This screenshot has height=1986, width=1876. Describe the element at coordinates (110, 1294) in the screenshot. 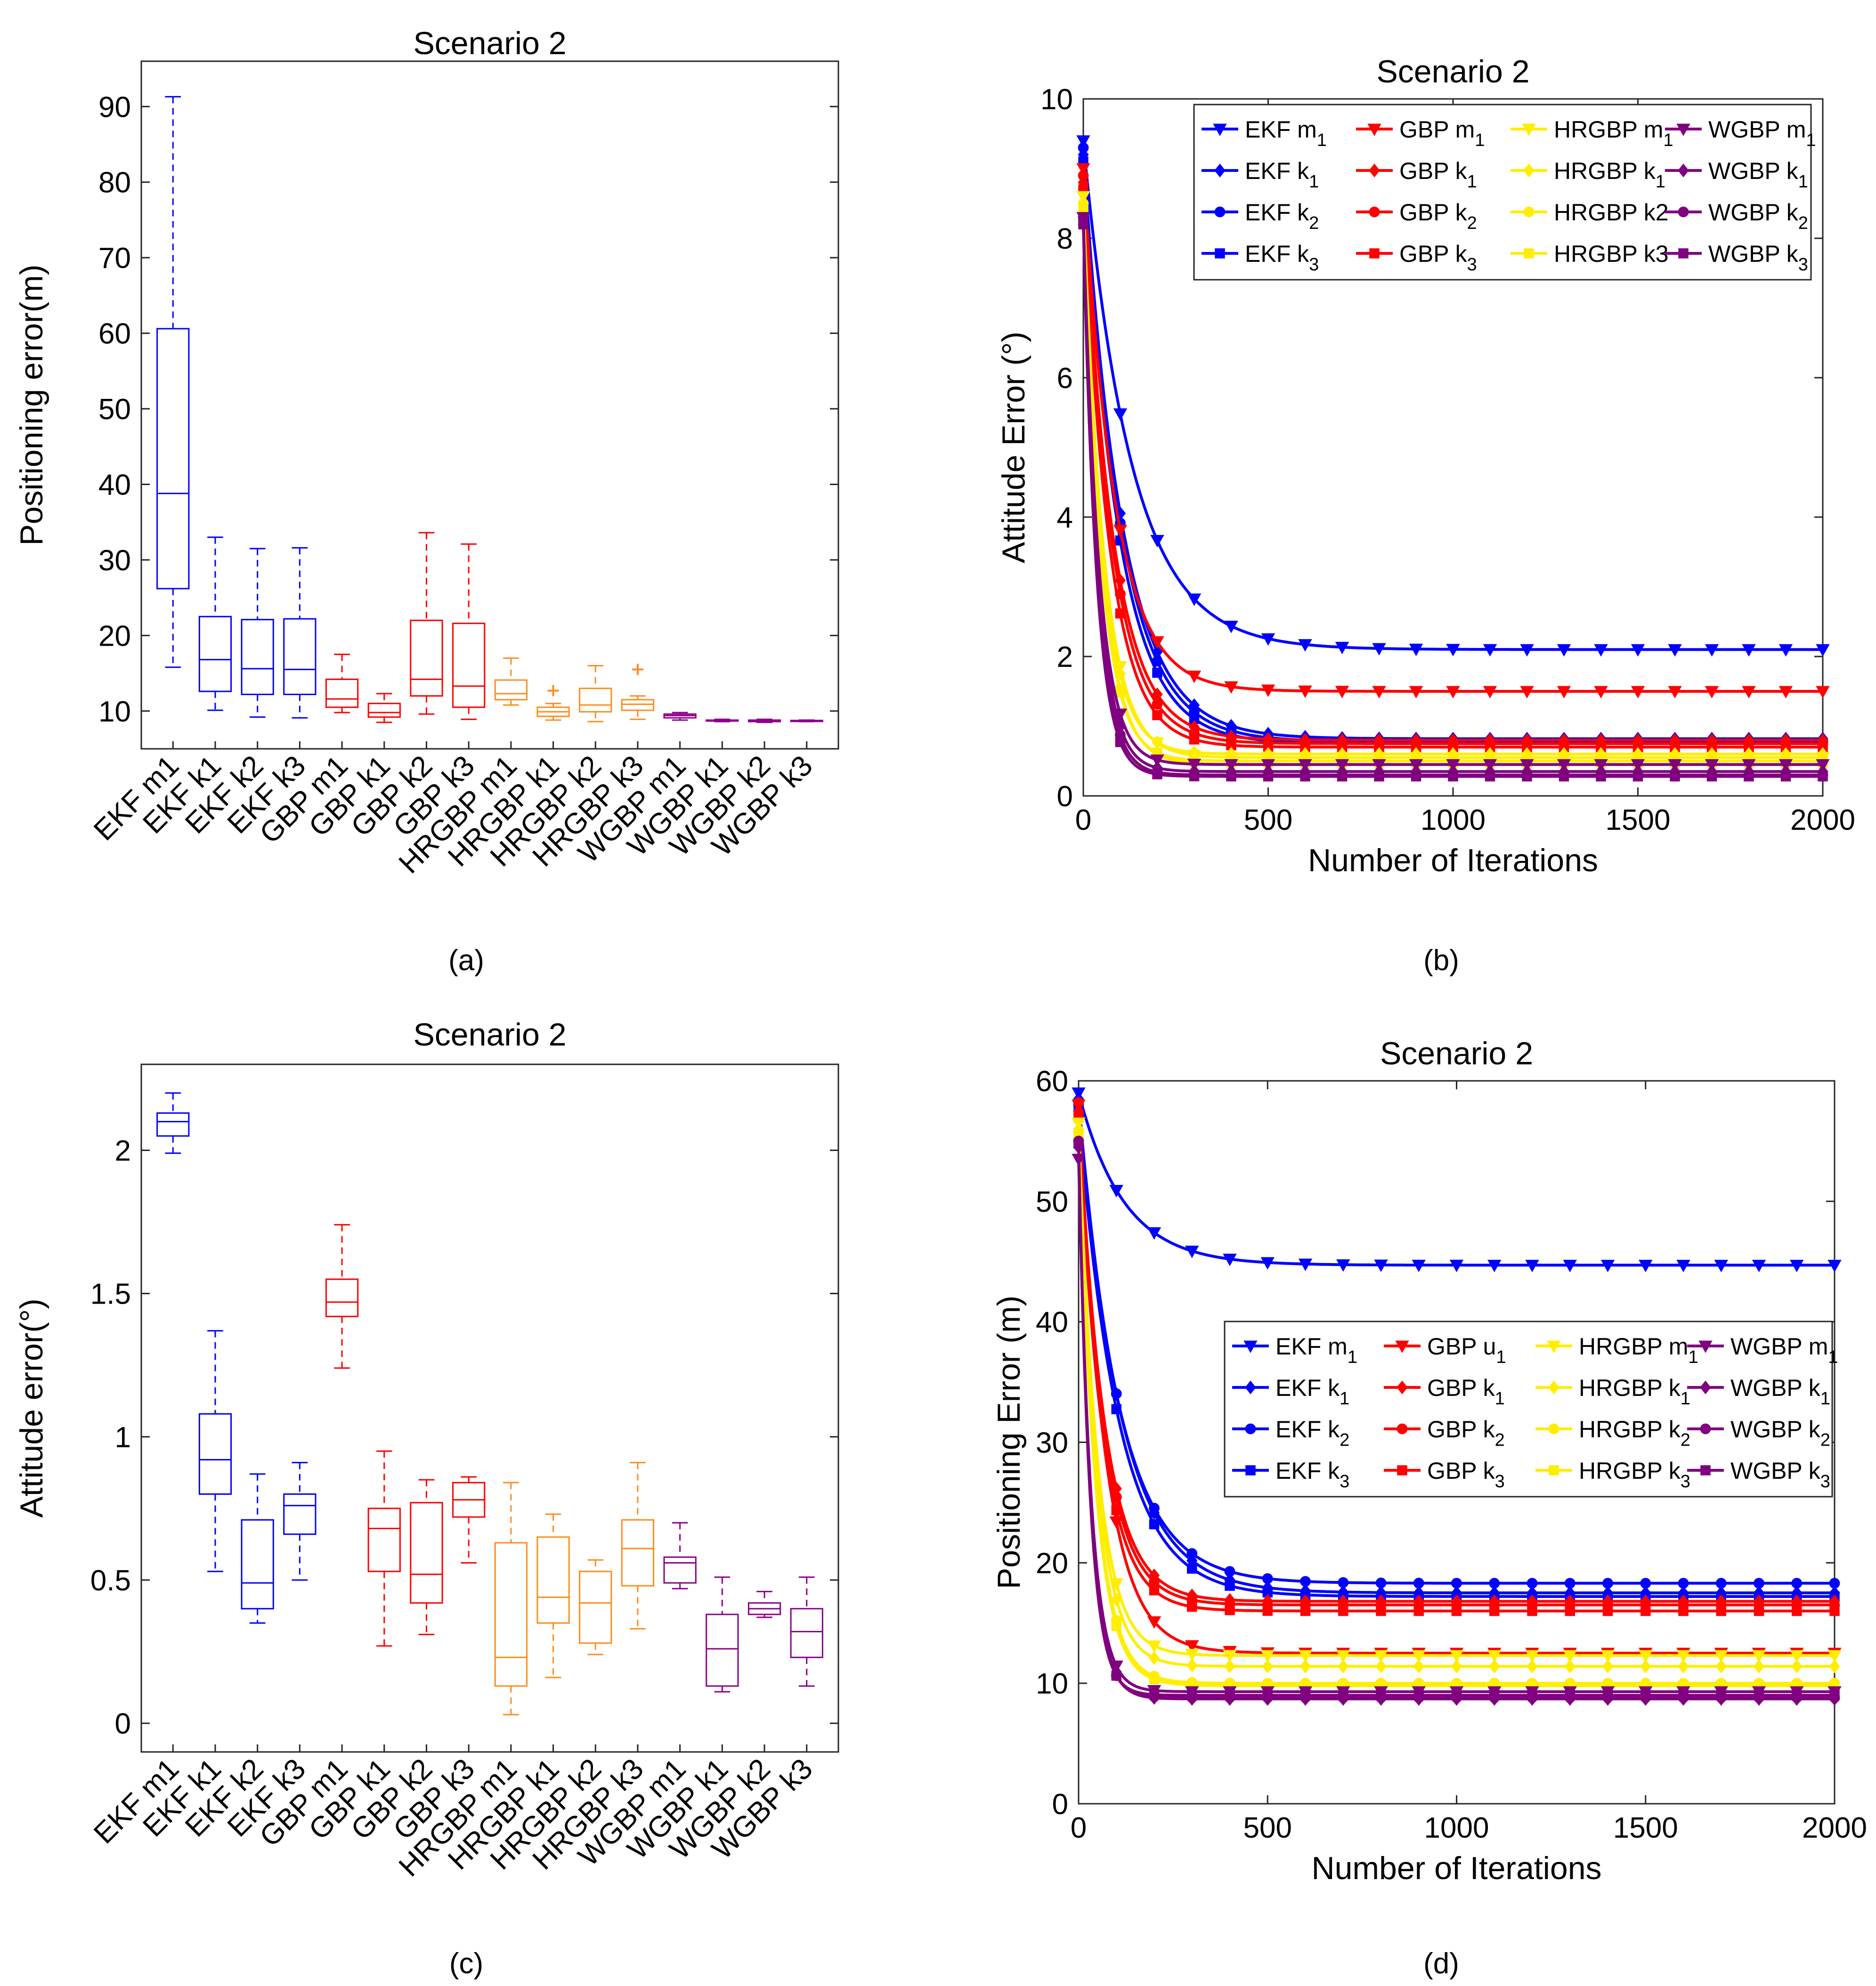

I see `panel_c-ytick-label: 1.5` at that location.